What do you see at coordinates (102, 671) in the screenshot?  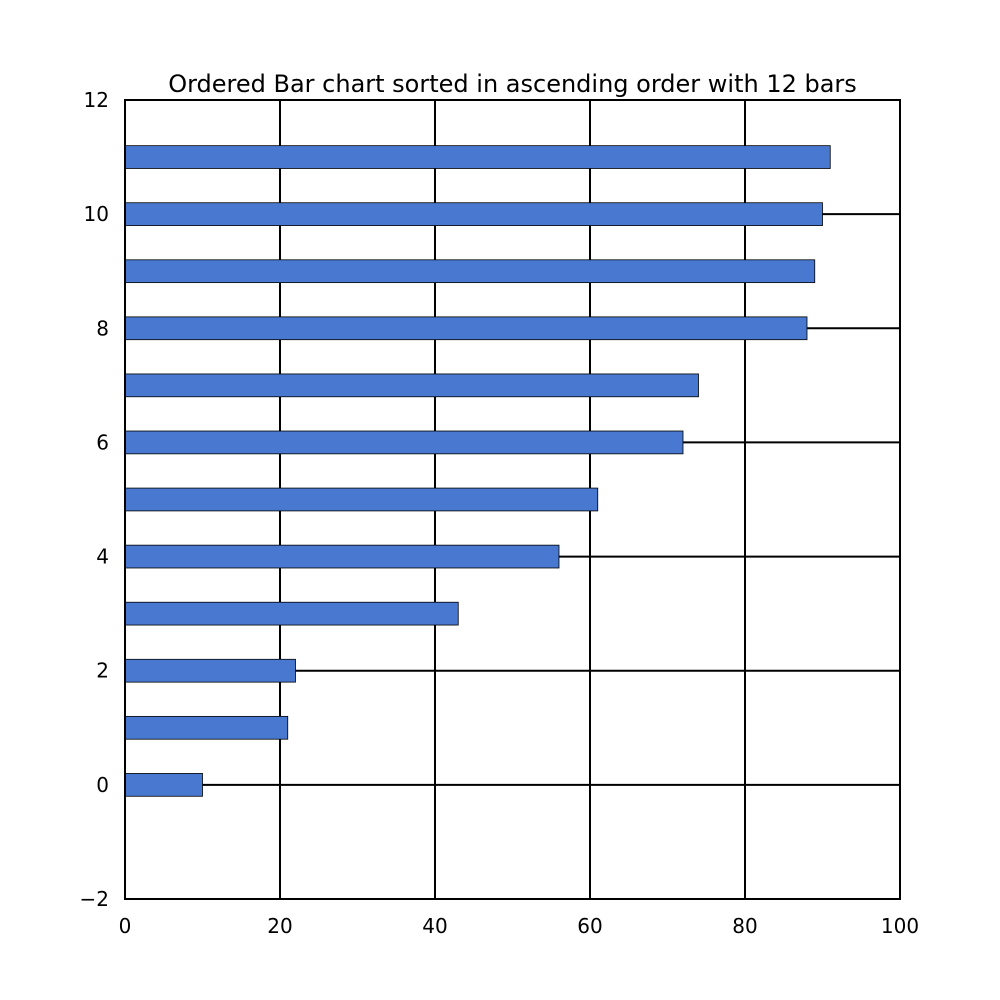 I see `y-tick-label: 2` at bounding box center [102, 671].